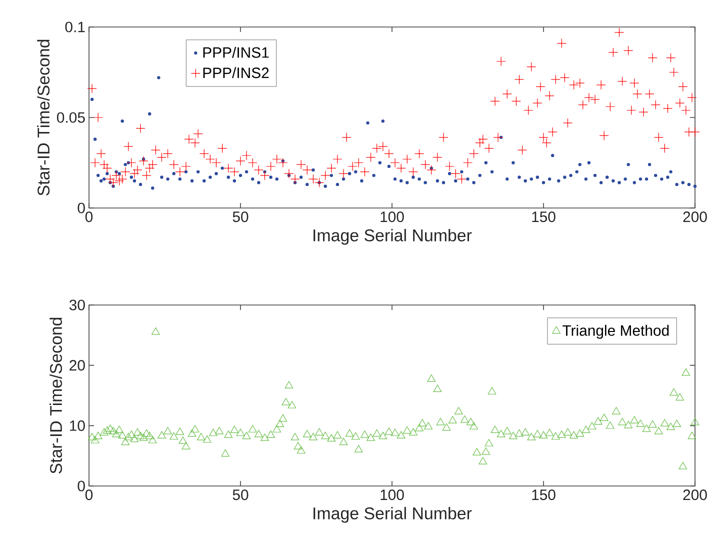 This screenshot has height=558, width=716. I want to click on y-tick-label: 30, so click(77, 305).